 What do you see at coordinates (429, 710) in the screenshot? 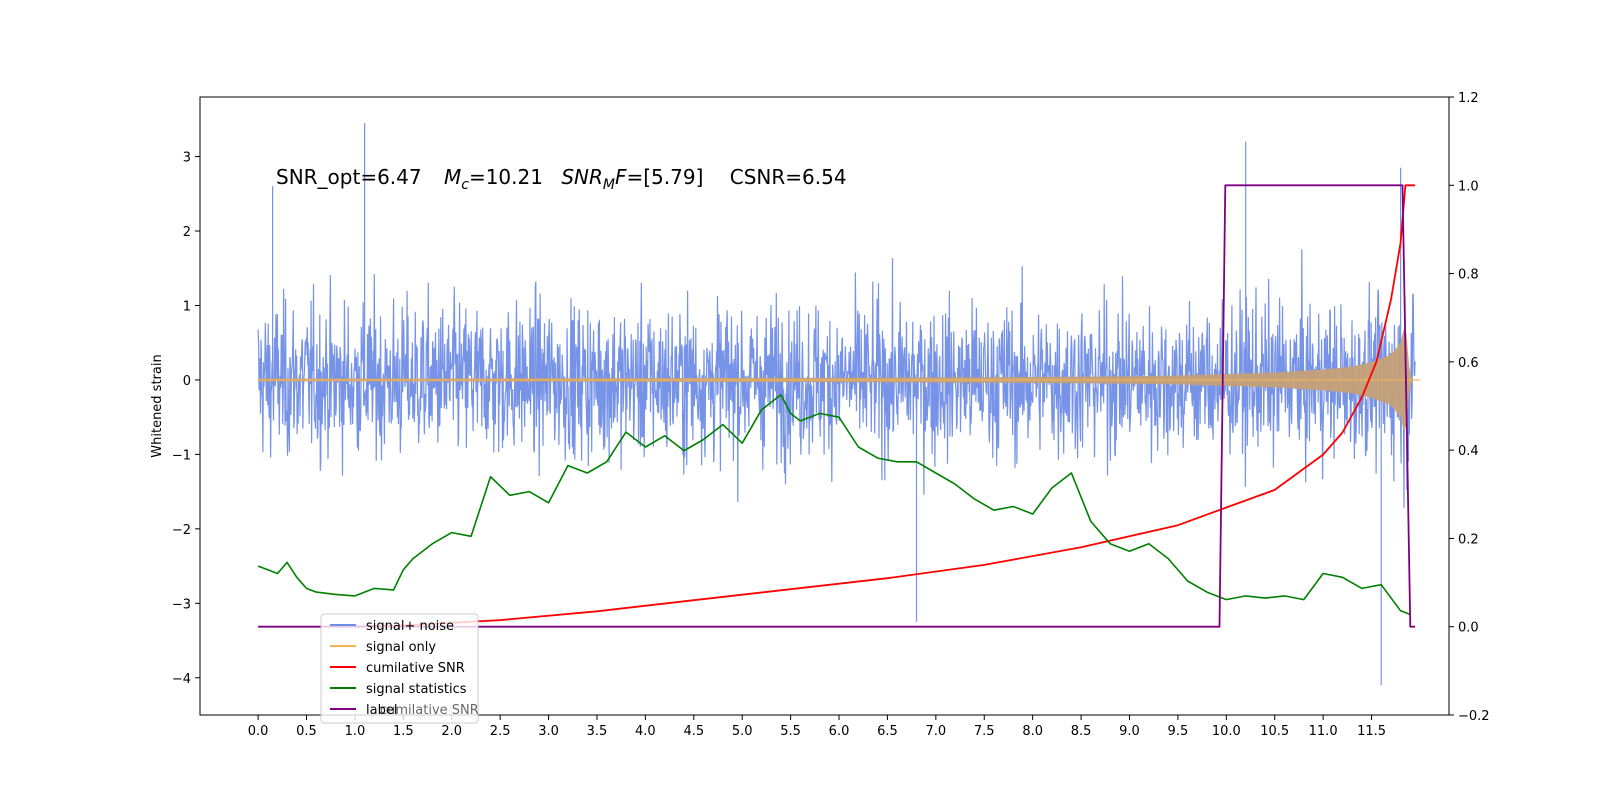
I see `legend-overlap-text: cumilative SNR` at bounding box center [429, 710].